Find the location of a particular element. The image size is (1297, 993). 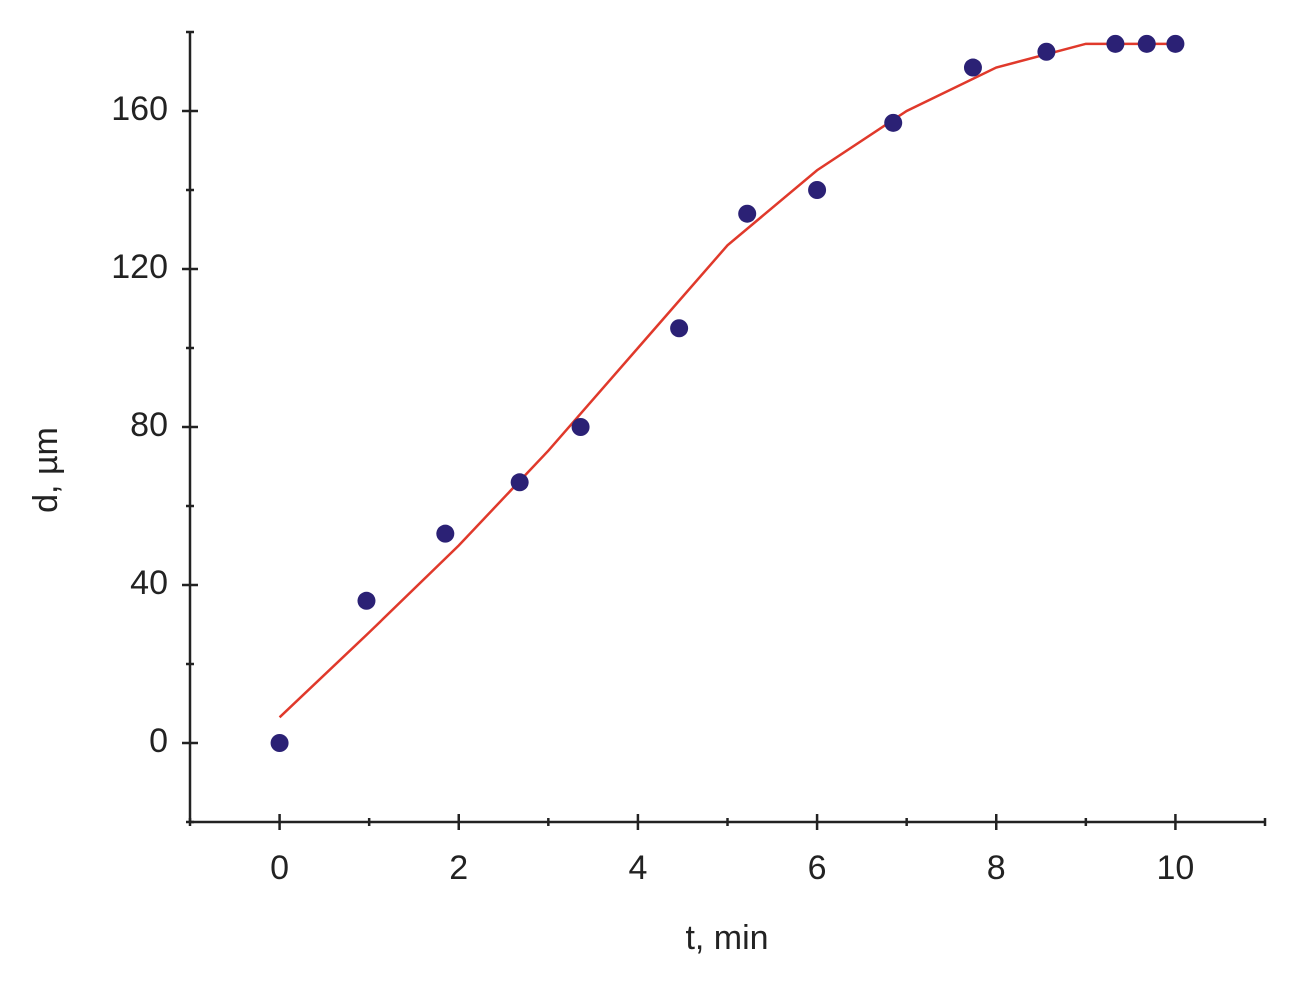

y-tick-label: 120 is located at coordinates (139, 267).